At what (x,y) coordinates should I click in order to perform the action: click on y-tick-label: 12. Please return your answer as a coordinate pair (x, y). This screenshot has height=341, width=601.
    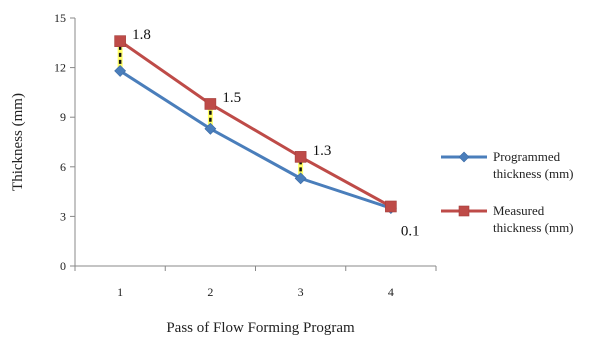
    Looking at the image, I should click on (60, 68).